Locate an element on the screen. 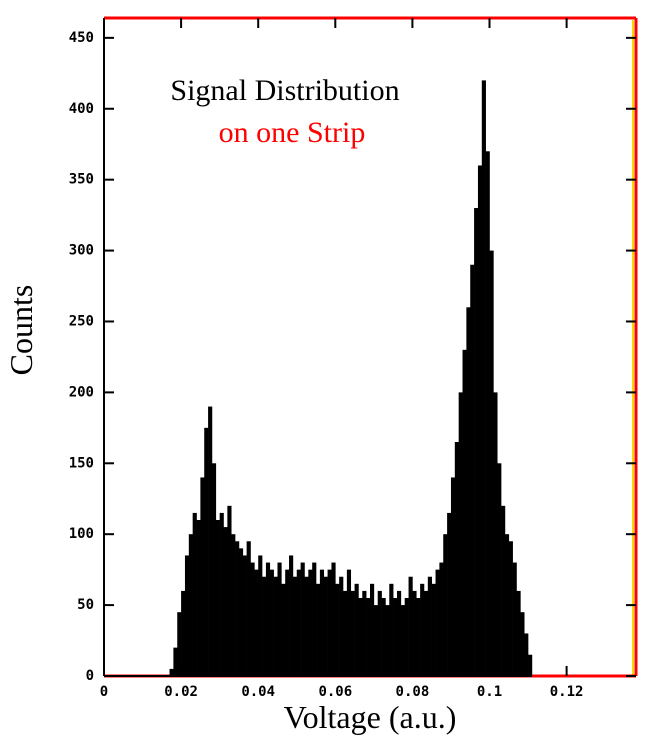 The image size is (654, 745). x-tick-label: 0.04 is located at coordinates (258, 692).